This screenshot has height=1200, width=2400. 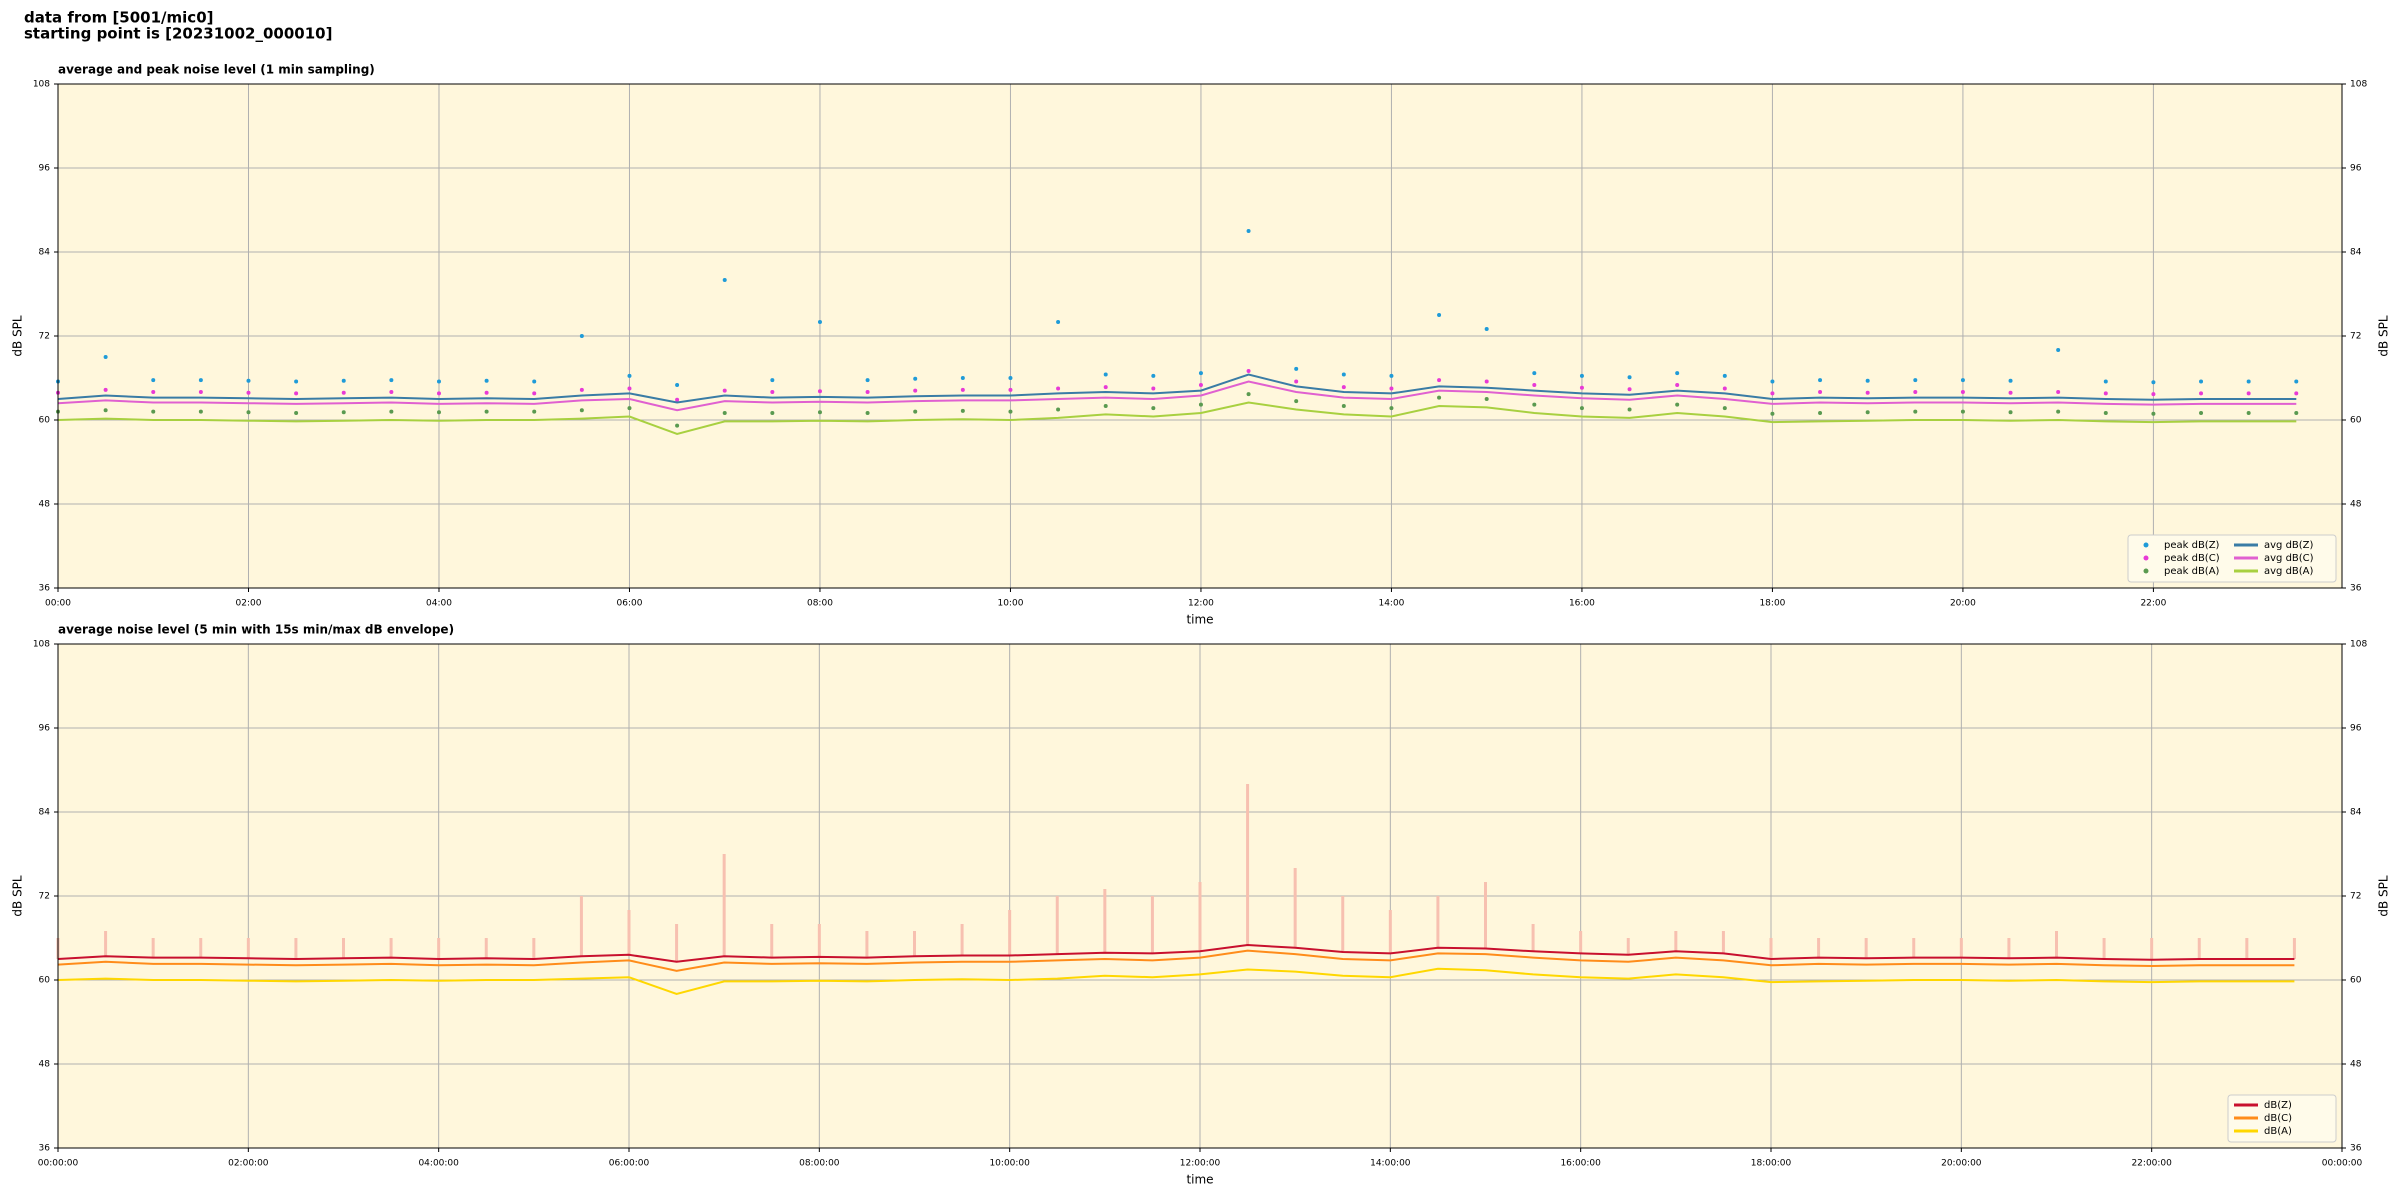 What do you see at coordinates (41, 645) in the screenshot?
I see `y-tick-label: 108` at bounding box center [41, 645].